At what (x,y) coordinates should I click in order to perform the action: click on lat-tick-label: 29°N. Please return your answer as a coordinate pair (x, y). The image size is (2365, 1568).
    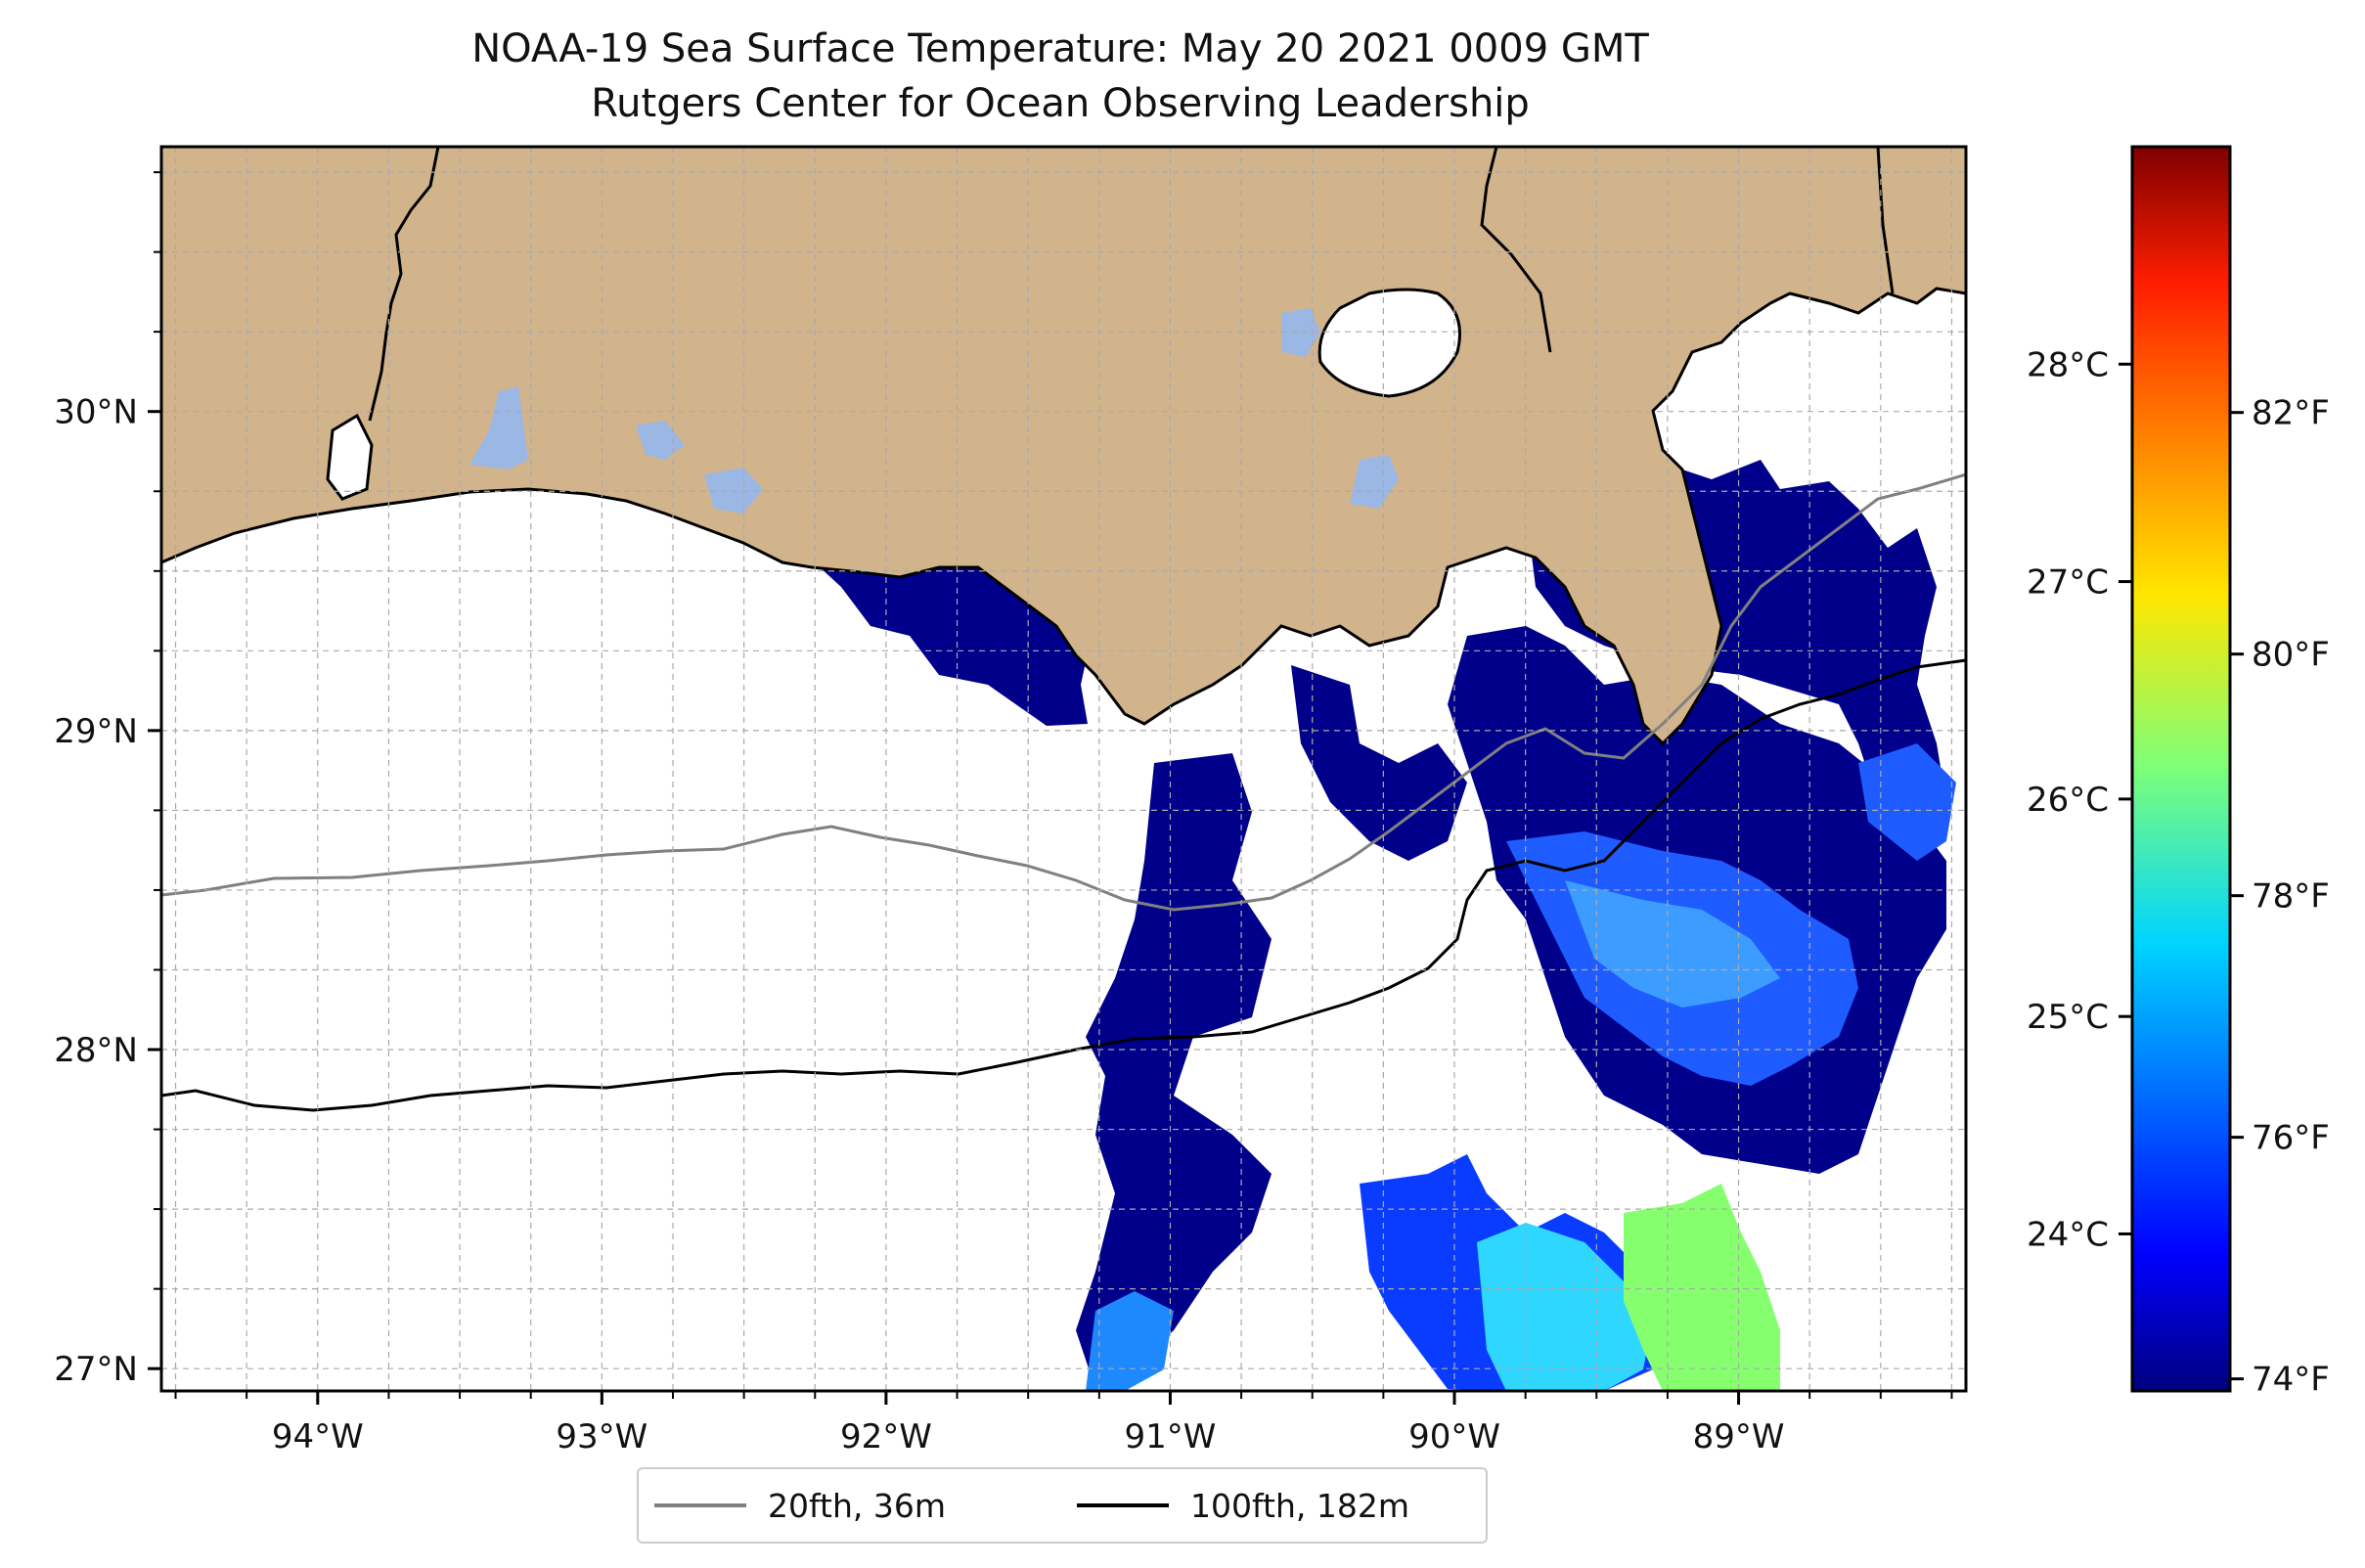
    Looking at the image, I should click on (96, 731).